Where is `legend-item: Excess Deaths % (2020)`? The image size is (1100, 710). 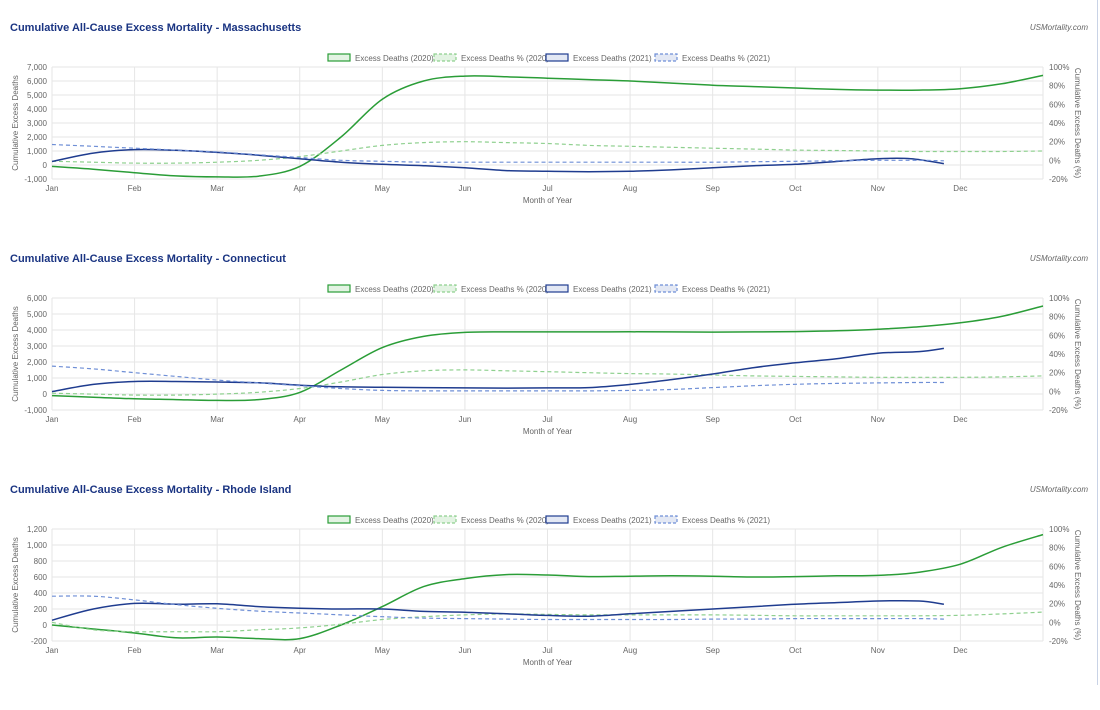
legend-item: Excess Deaths % (2020) is located at coordinates (491, 520).